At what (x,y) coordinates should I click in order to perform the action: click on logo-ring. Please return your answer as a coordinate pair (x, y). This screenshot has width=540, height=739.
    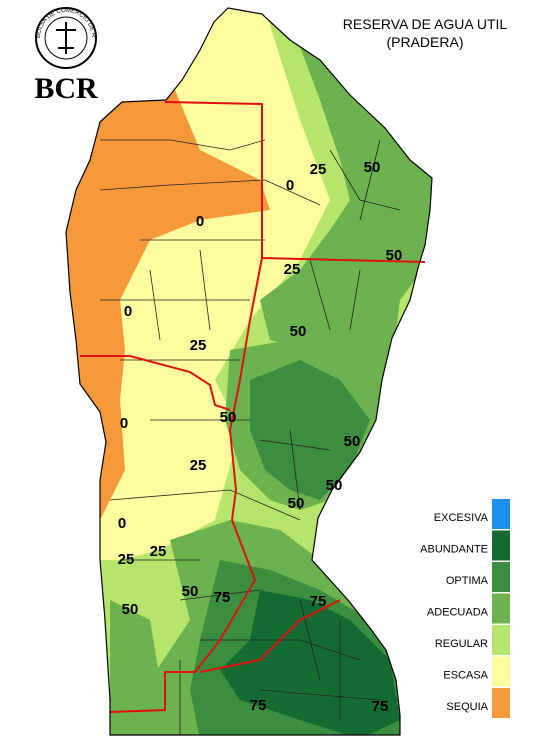
    Looking at the image, I should click on (66, 38).